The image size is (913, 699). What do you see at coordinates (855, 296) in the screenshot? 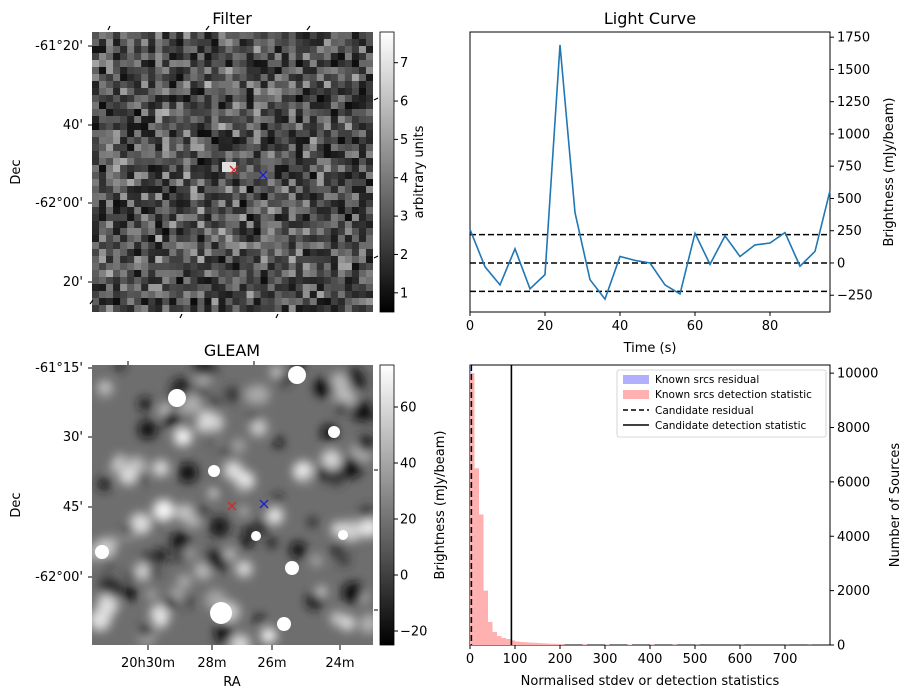
I see `light-curve-ytick-label: −250` at bounding box center [855, 296].